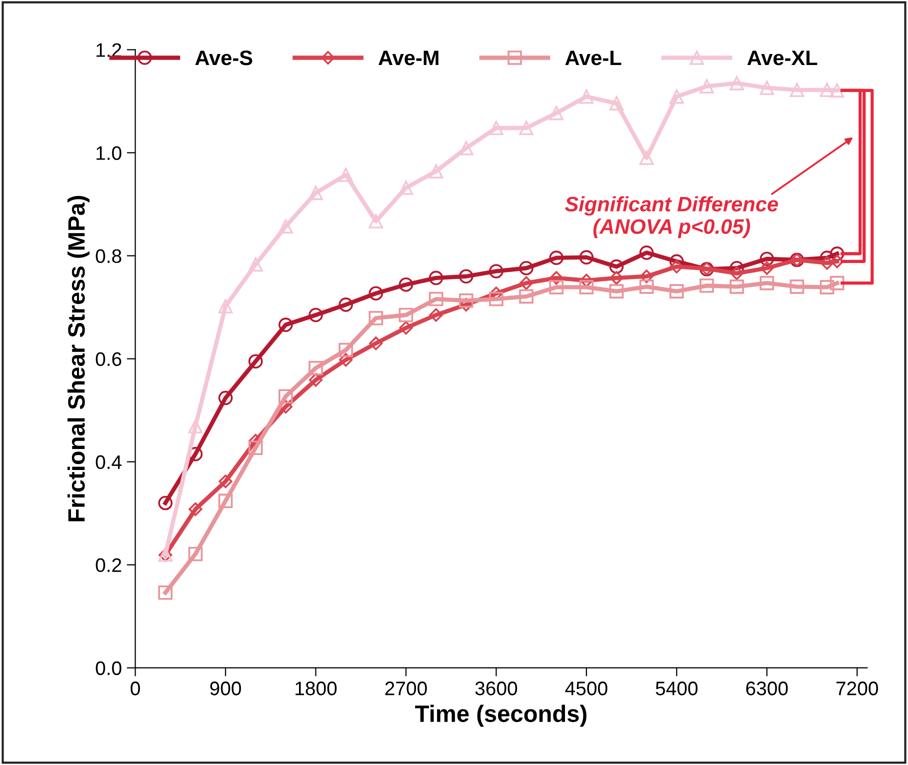 The height and width of the screenshot is (765, 908). I want to click on y-tick-label: 0.4, so click(109, 462).